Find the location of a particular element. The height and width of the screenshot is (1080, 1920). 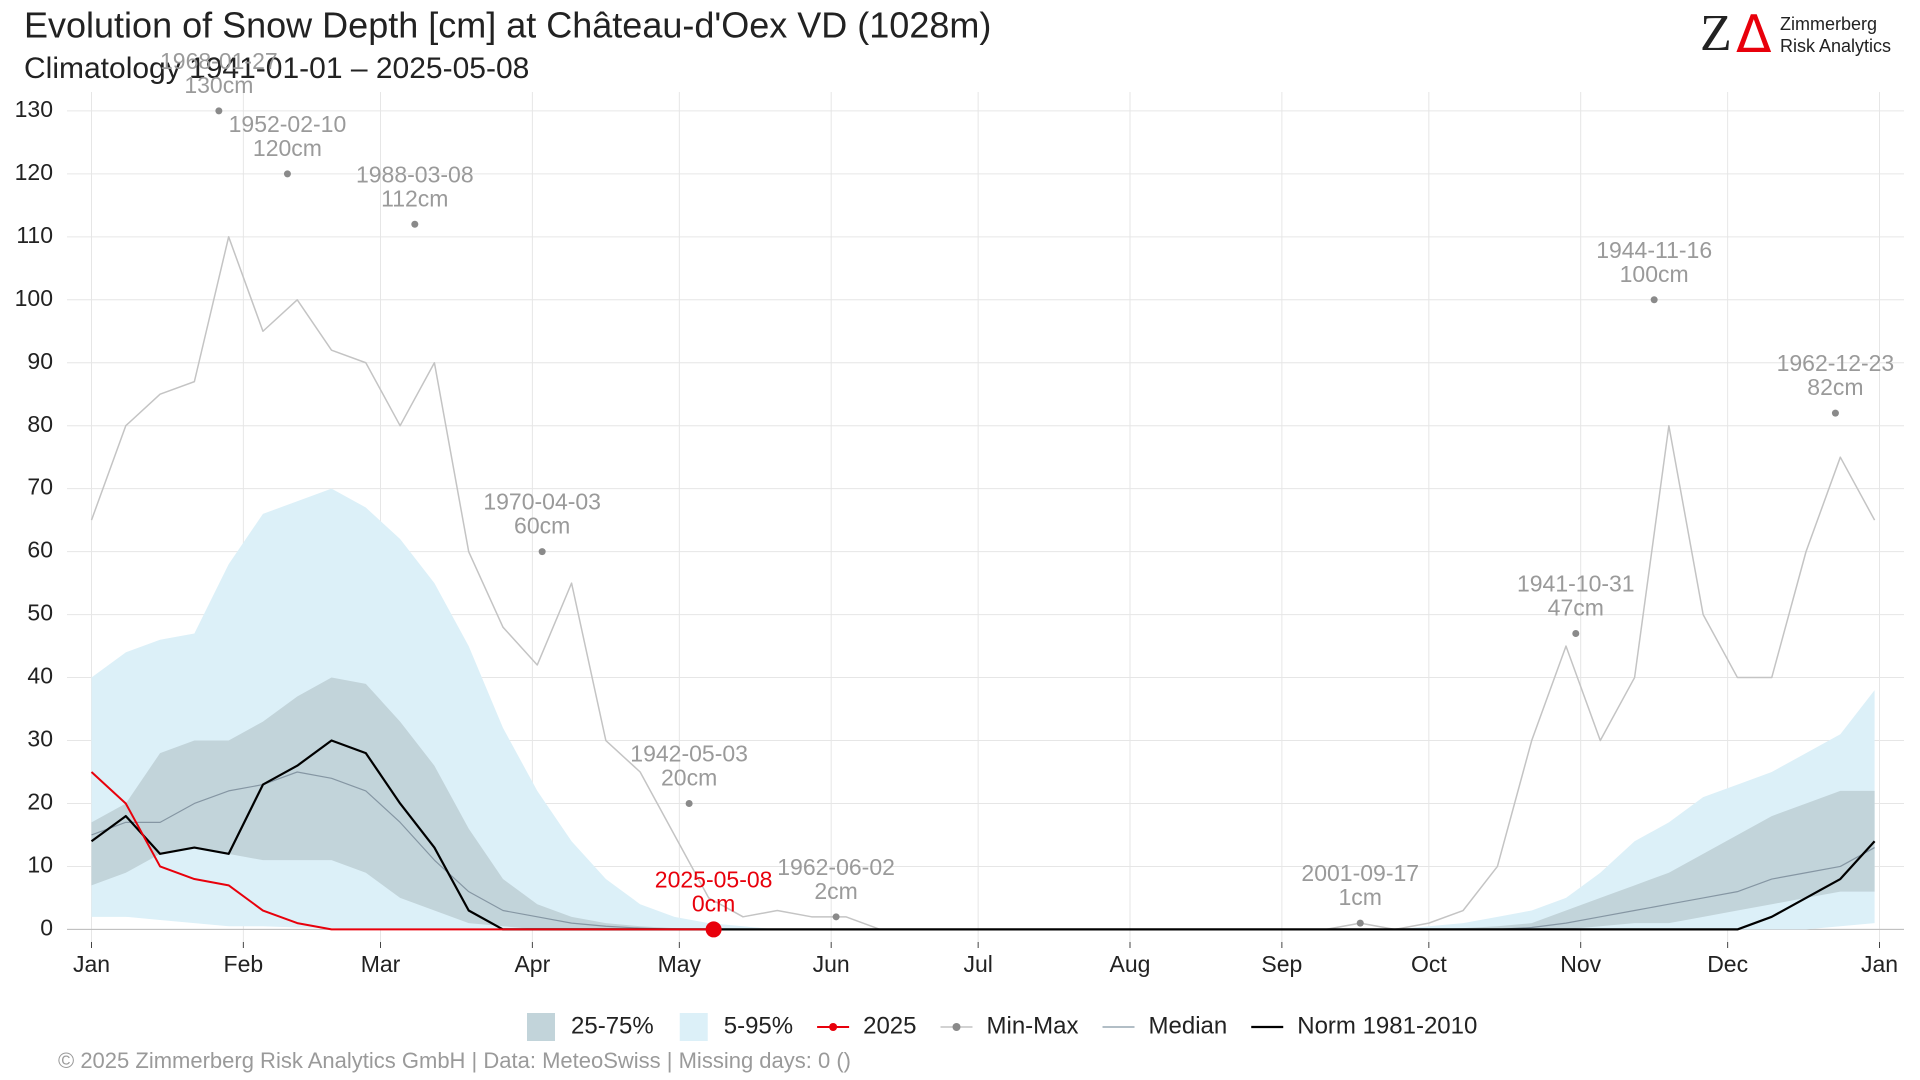

x-tick-label: Feb is located at coordinates (244, 964).